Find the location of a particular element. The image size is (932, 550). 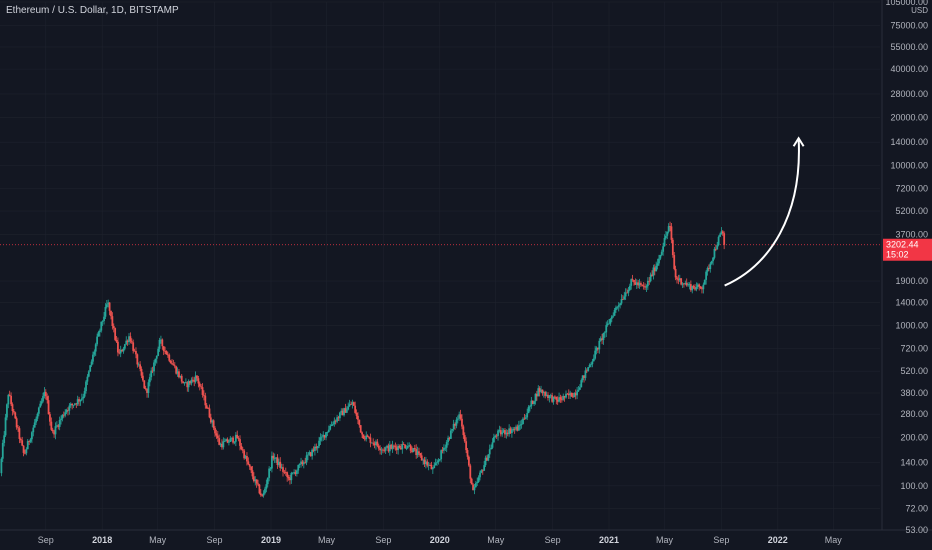

time-tick-label: 2021 is located at coordinates (609, 540).